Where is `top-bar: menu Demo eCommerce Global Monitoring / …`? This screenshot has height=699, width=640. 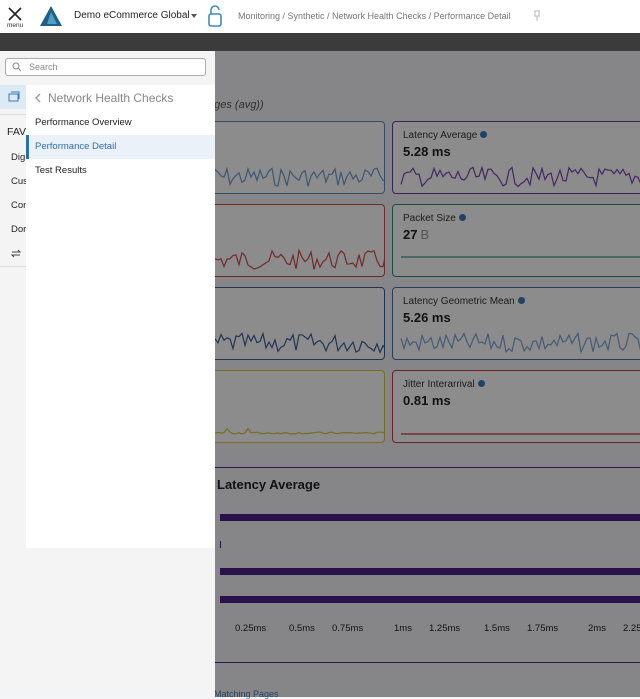 top-bar: menu Demo eCommerce Global Monitoring / … is located at coordinates (320, 16).